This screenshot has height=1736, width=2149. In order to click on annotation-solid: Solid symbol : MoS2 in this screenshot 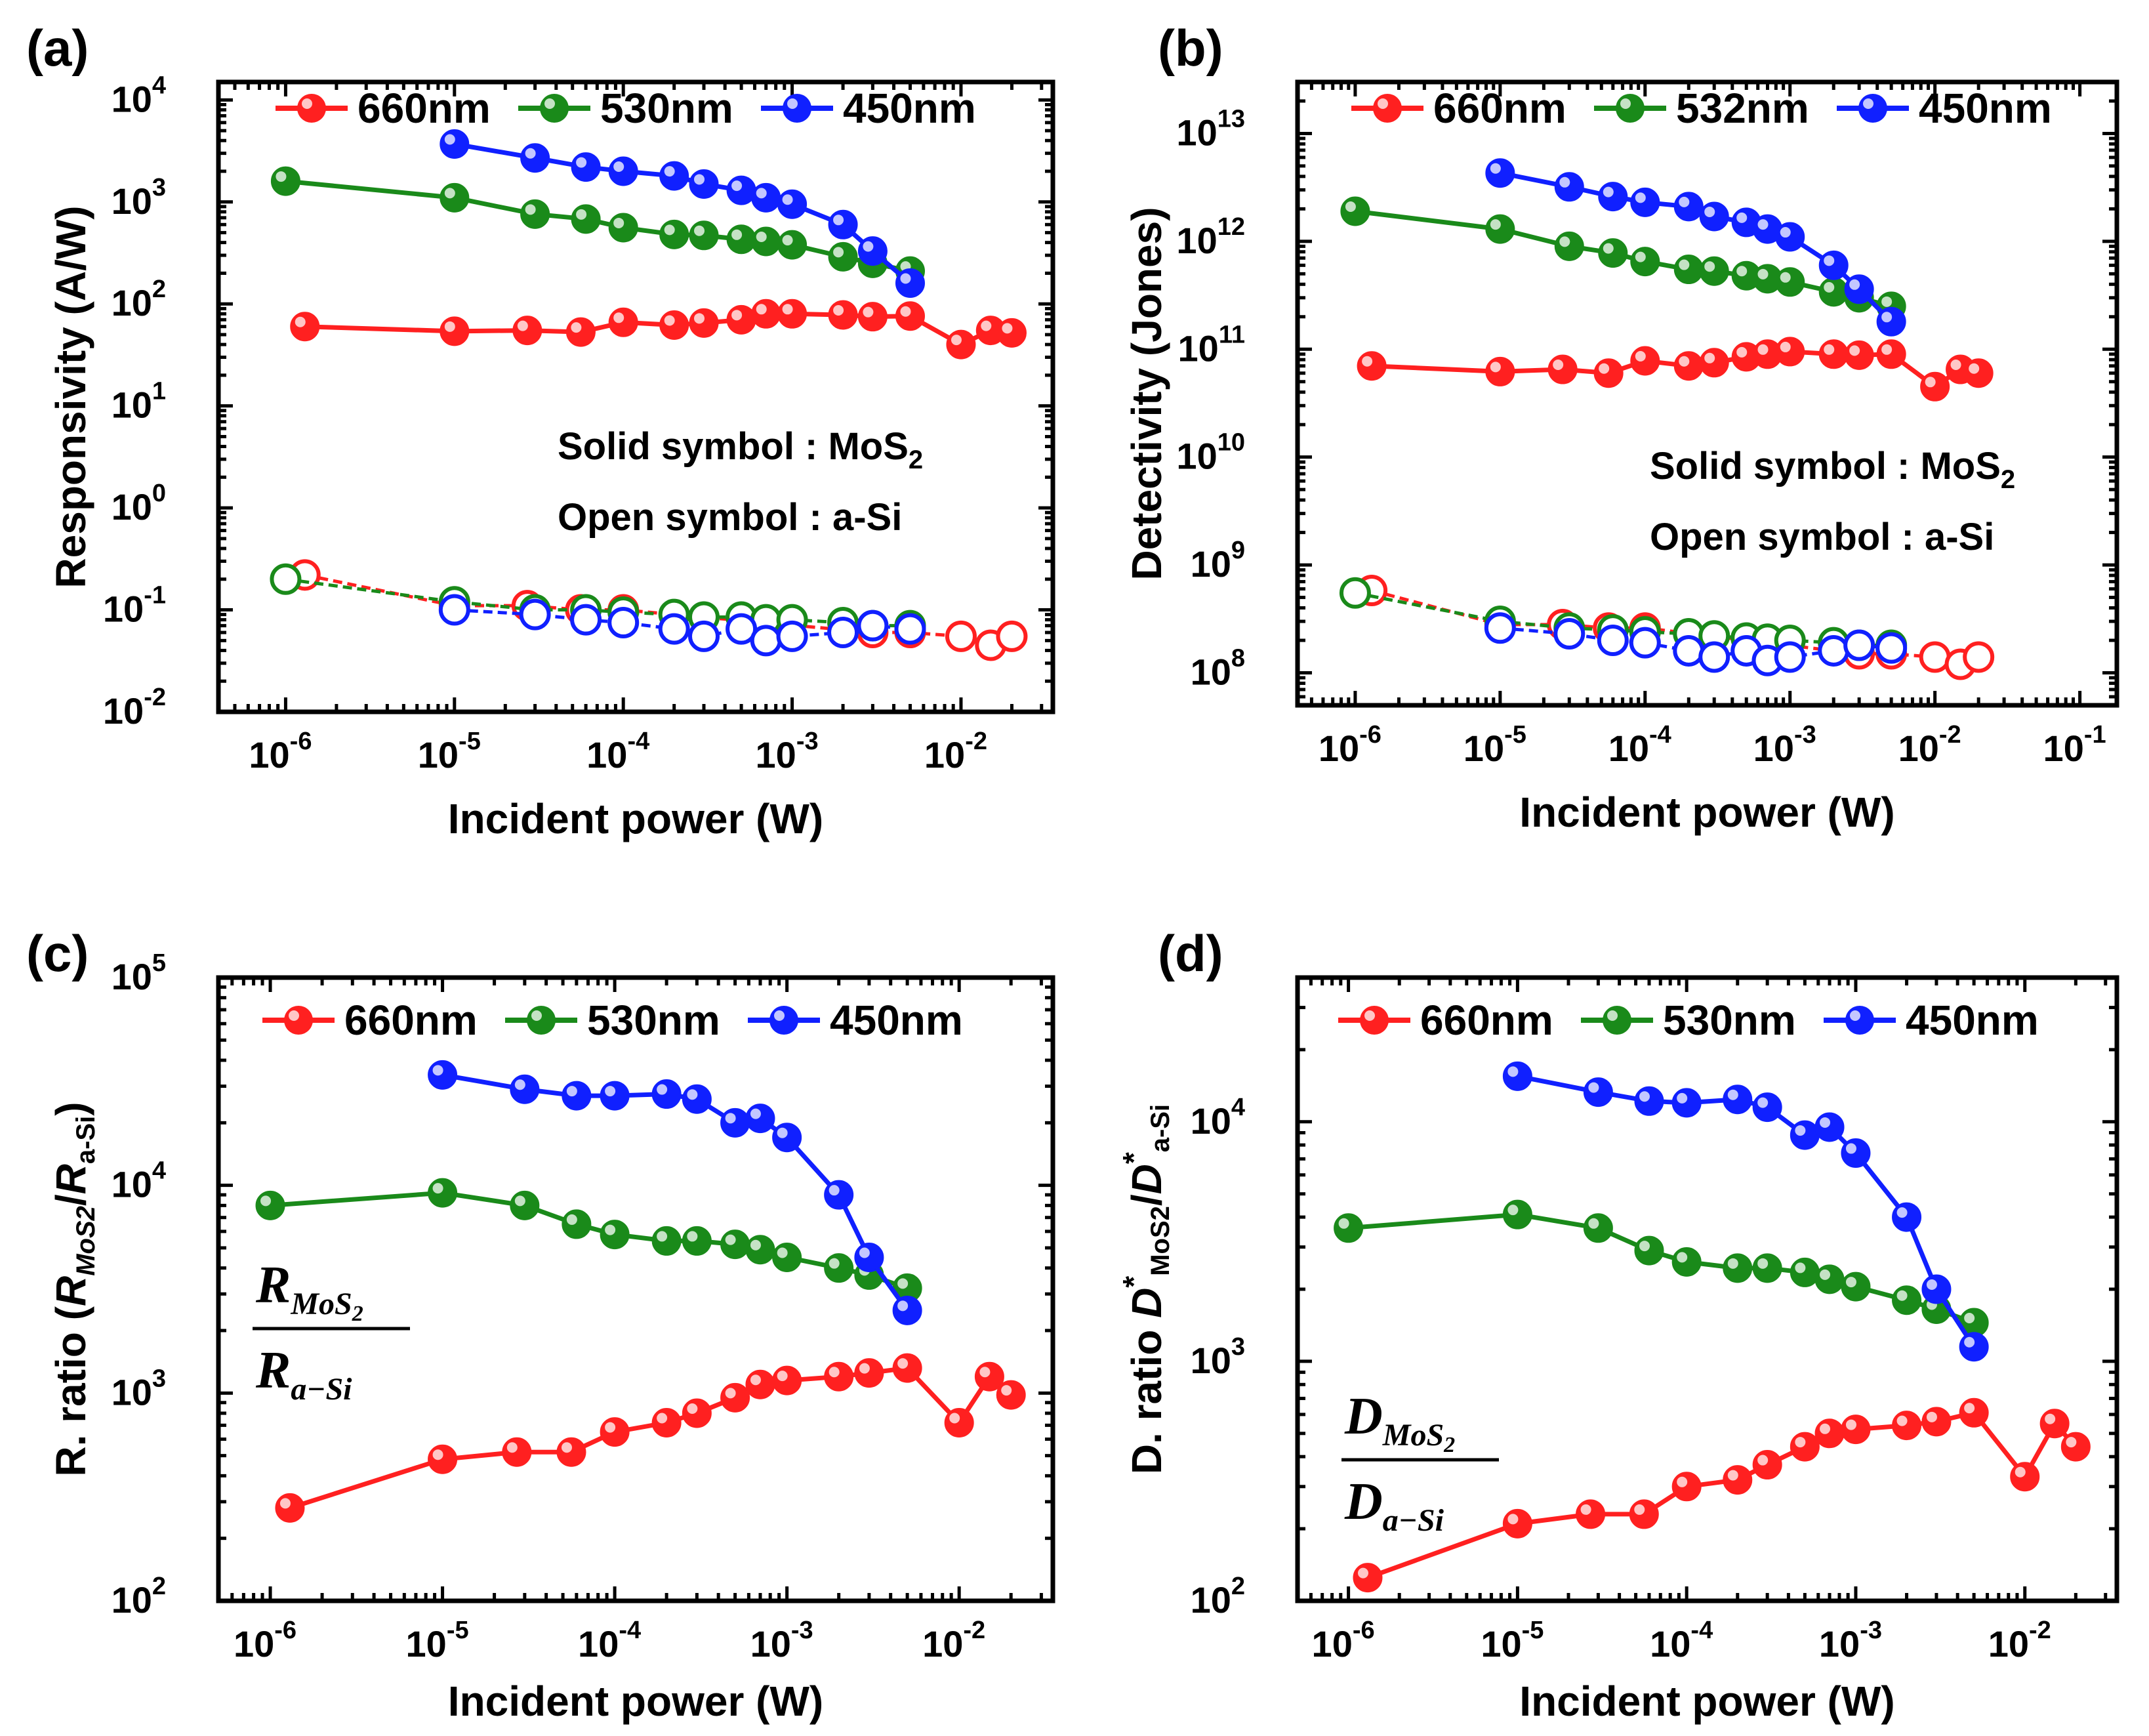, I will do `click(1832, 469)`.